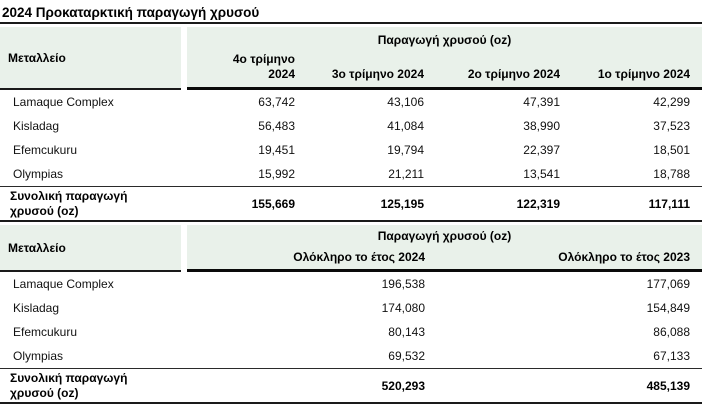 The width and height of the screenshot is (702, 416). What do you see at coordinates (405, 102) in the screenshot?
I see `value-cell: 43,106` at bounding box center [405, 102].